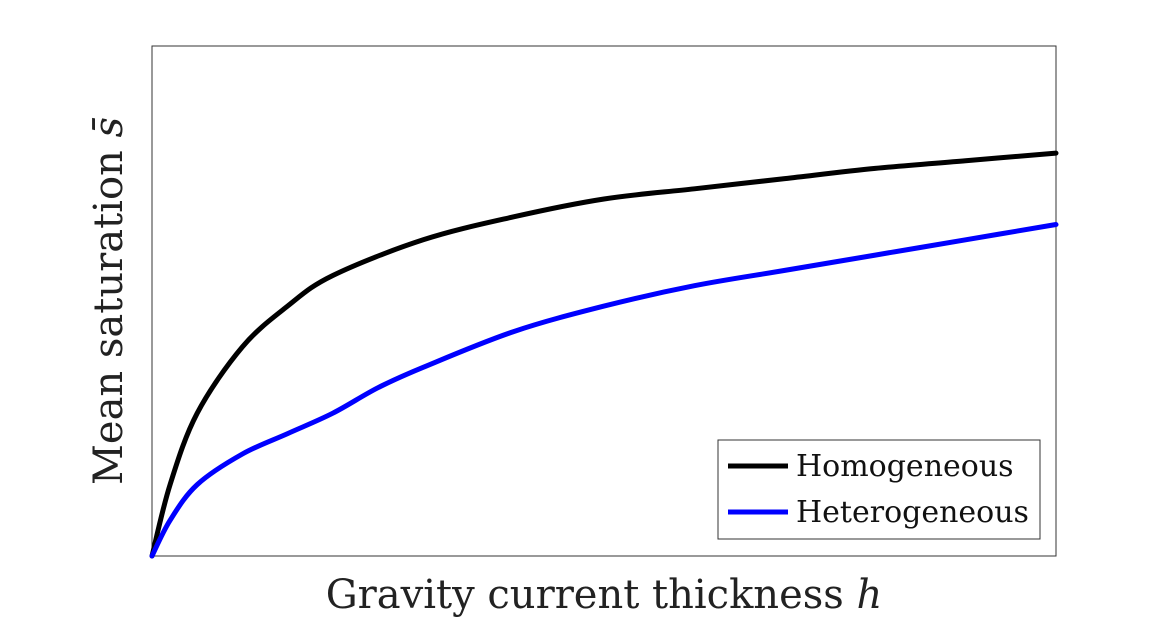 The height and width of the screenshot is (625, 1167). I want to click on x-axis-label-text: Gravity current thickness, so click(585, 595).